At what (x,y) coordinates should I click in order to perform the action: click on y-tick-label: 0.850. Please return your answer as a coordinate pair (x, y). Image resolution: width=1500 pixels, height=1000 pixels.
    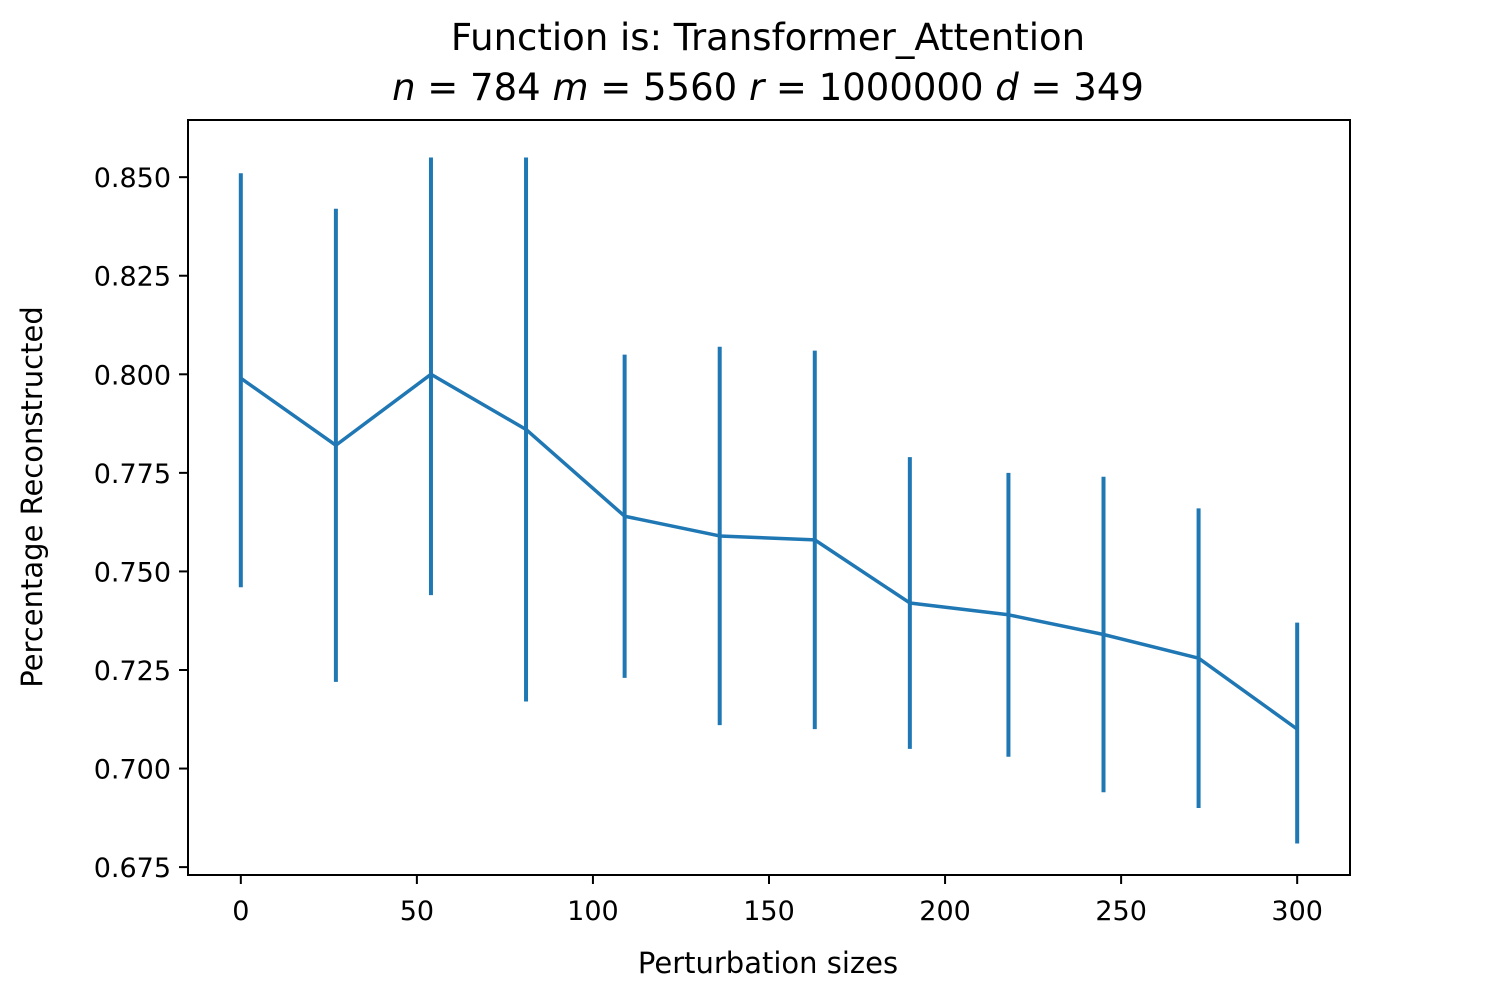
    Looking at the image, I should click on (132, 178).